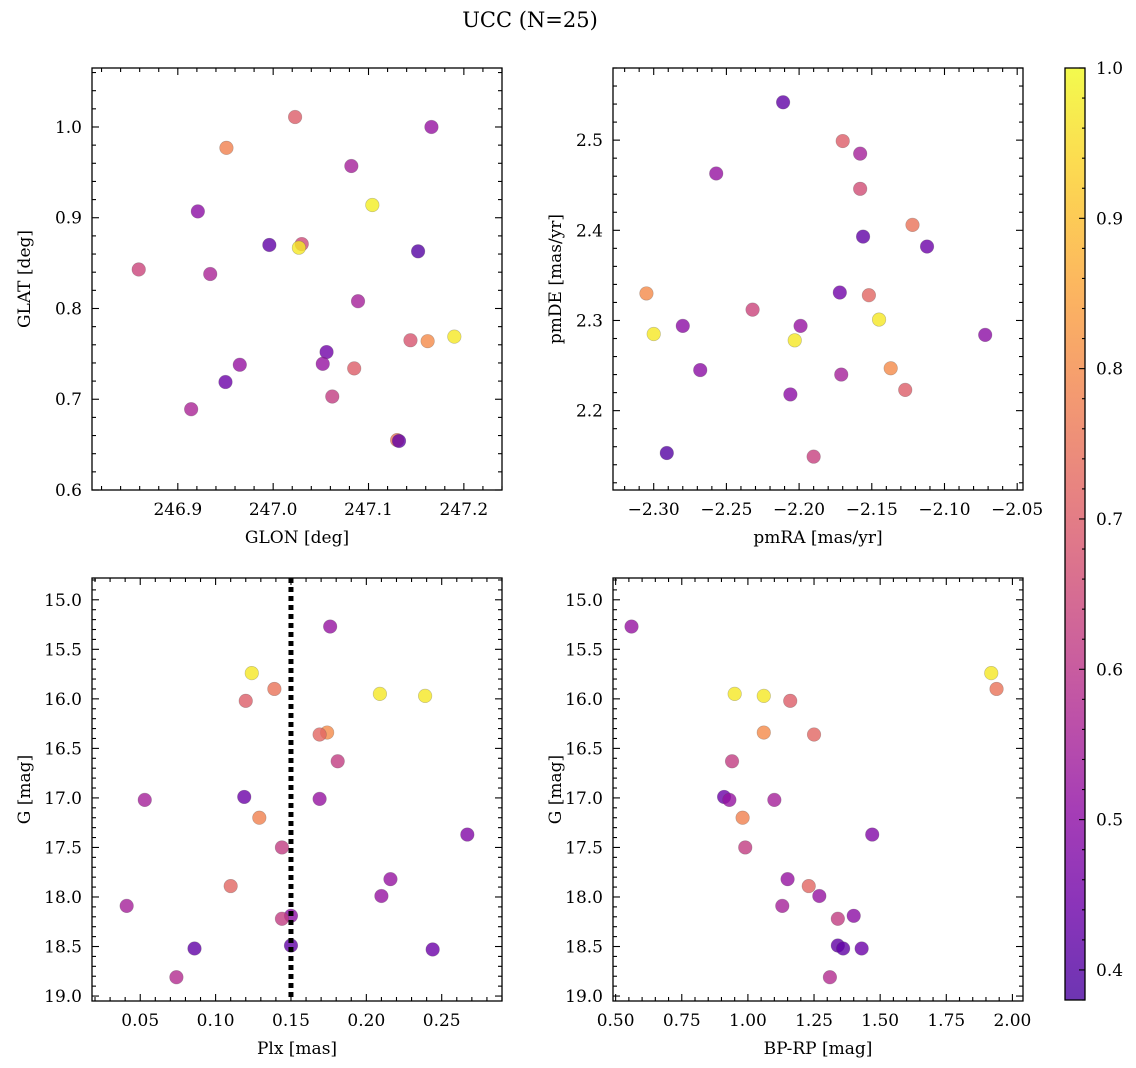  I want to click on x-tick-label: −2.15, so click(872, 510).